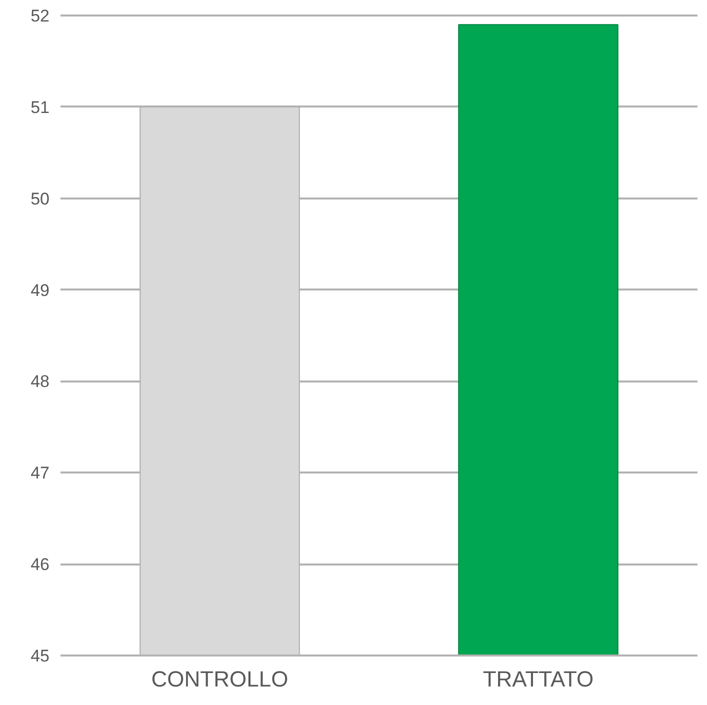  What do you see at coordinates (40, 564) in the screenshot?
I see `y-tick-label: 46` at bounding box center [40, 564].